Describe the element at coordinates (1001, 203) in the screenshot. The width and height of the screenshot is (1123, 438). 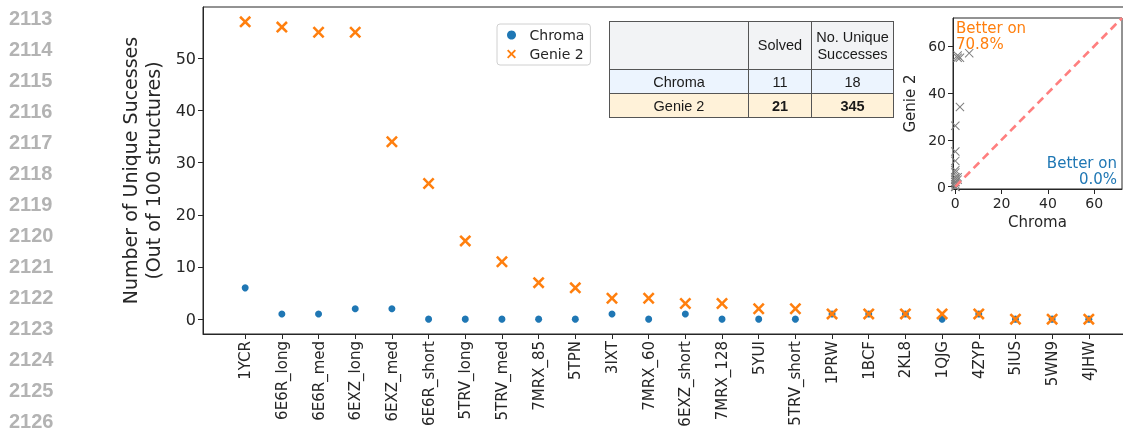
I see `x-tick-label: 20` at that location.